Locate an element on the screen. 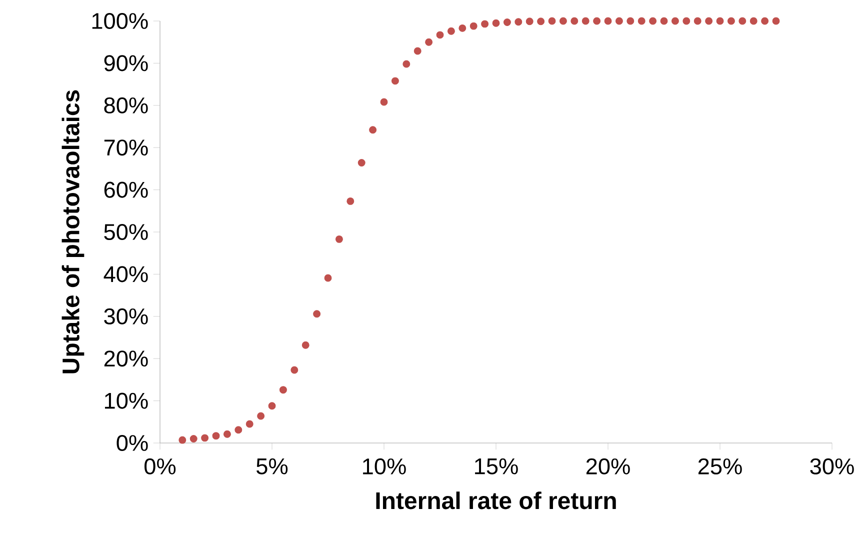  x-tick-label: 20% is located at coordinates (608, 466).